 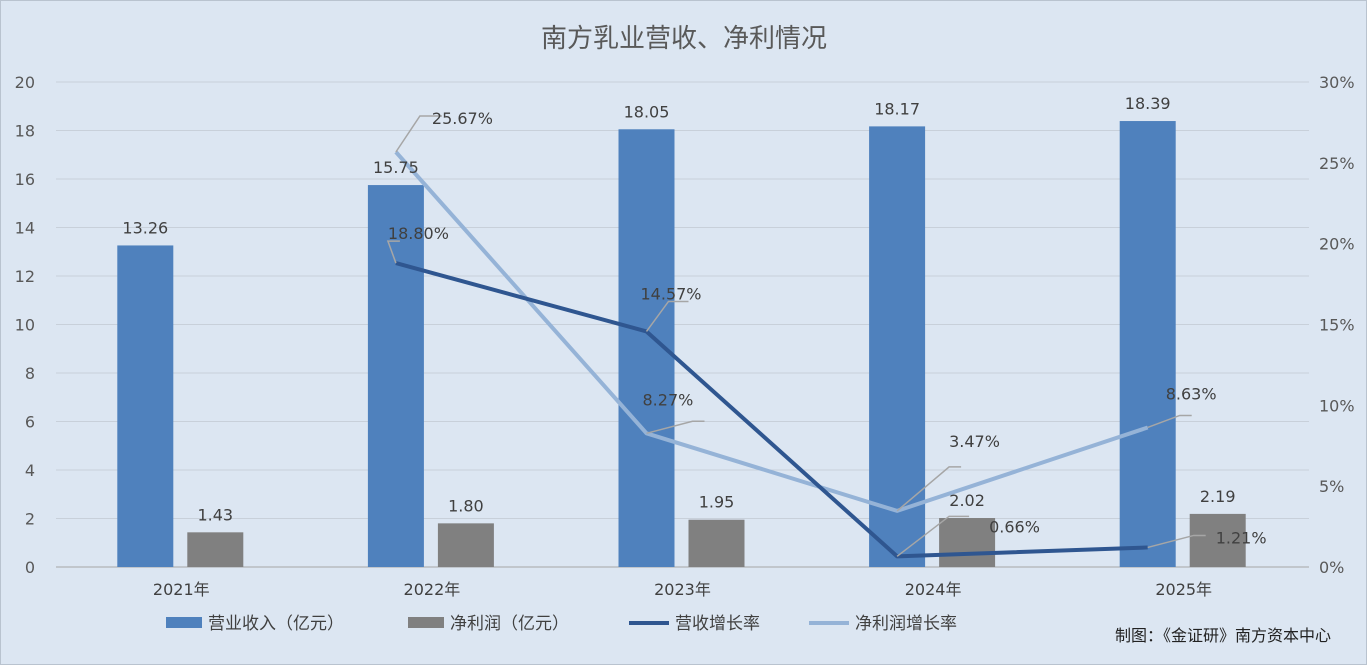 What do you see at coordinates (1337, 82) in the screenshot?
I see `right-tick-label: 30%` at bounding box center [1337, 82].